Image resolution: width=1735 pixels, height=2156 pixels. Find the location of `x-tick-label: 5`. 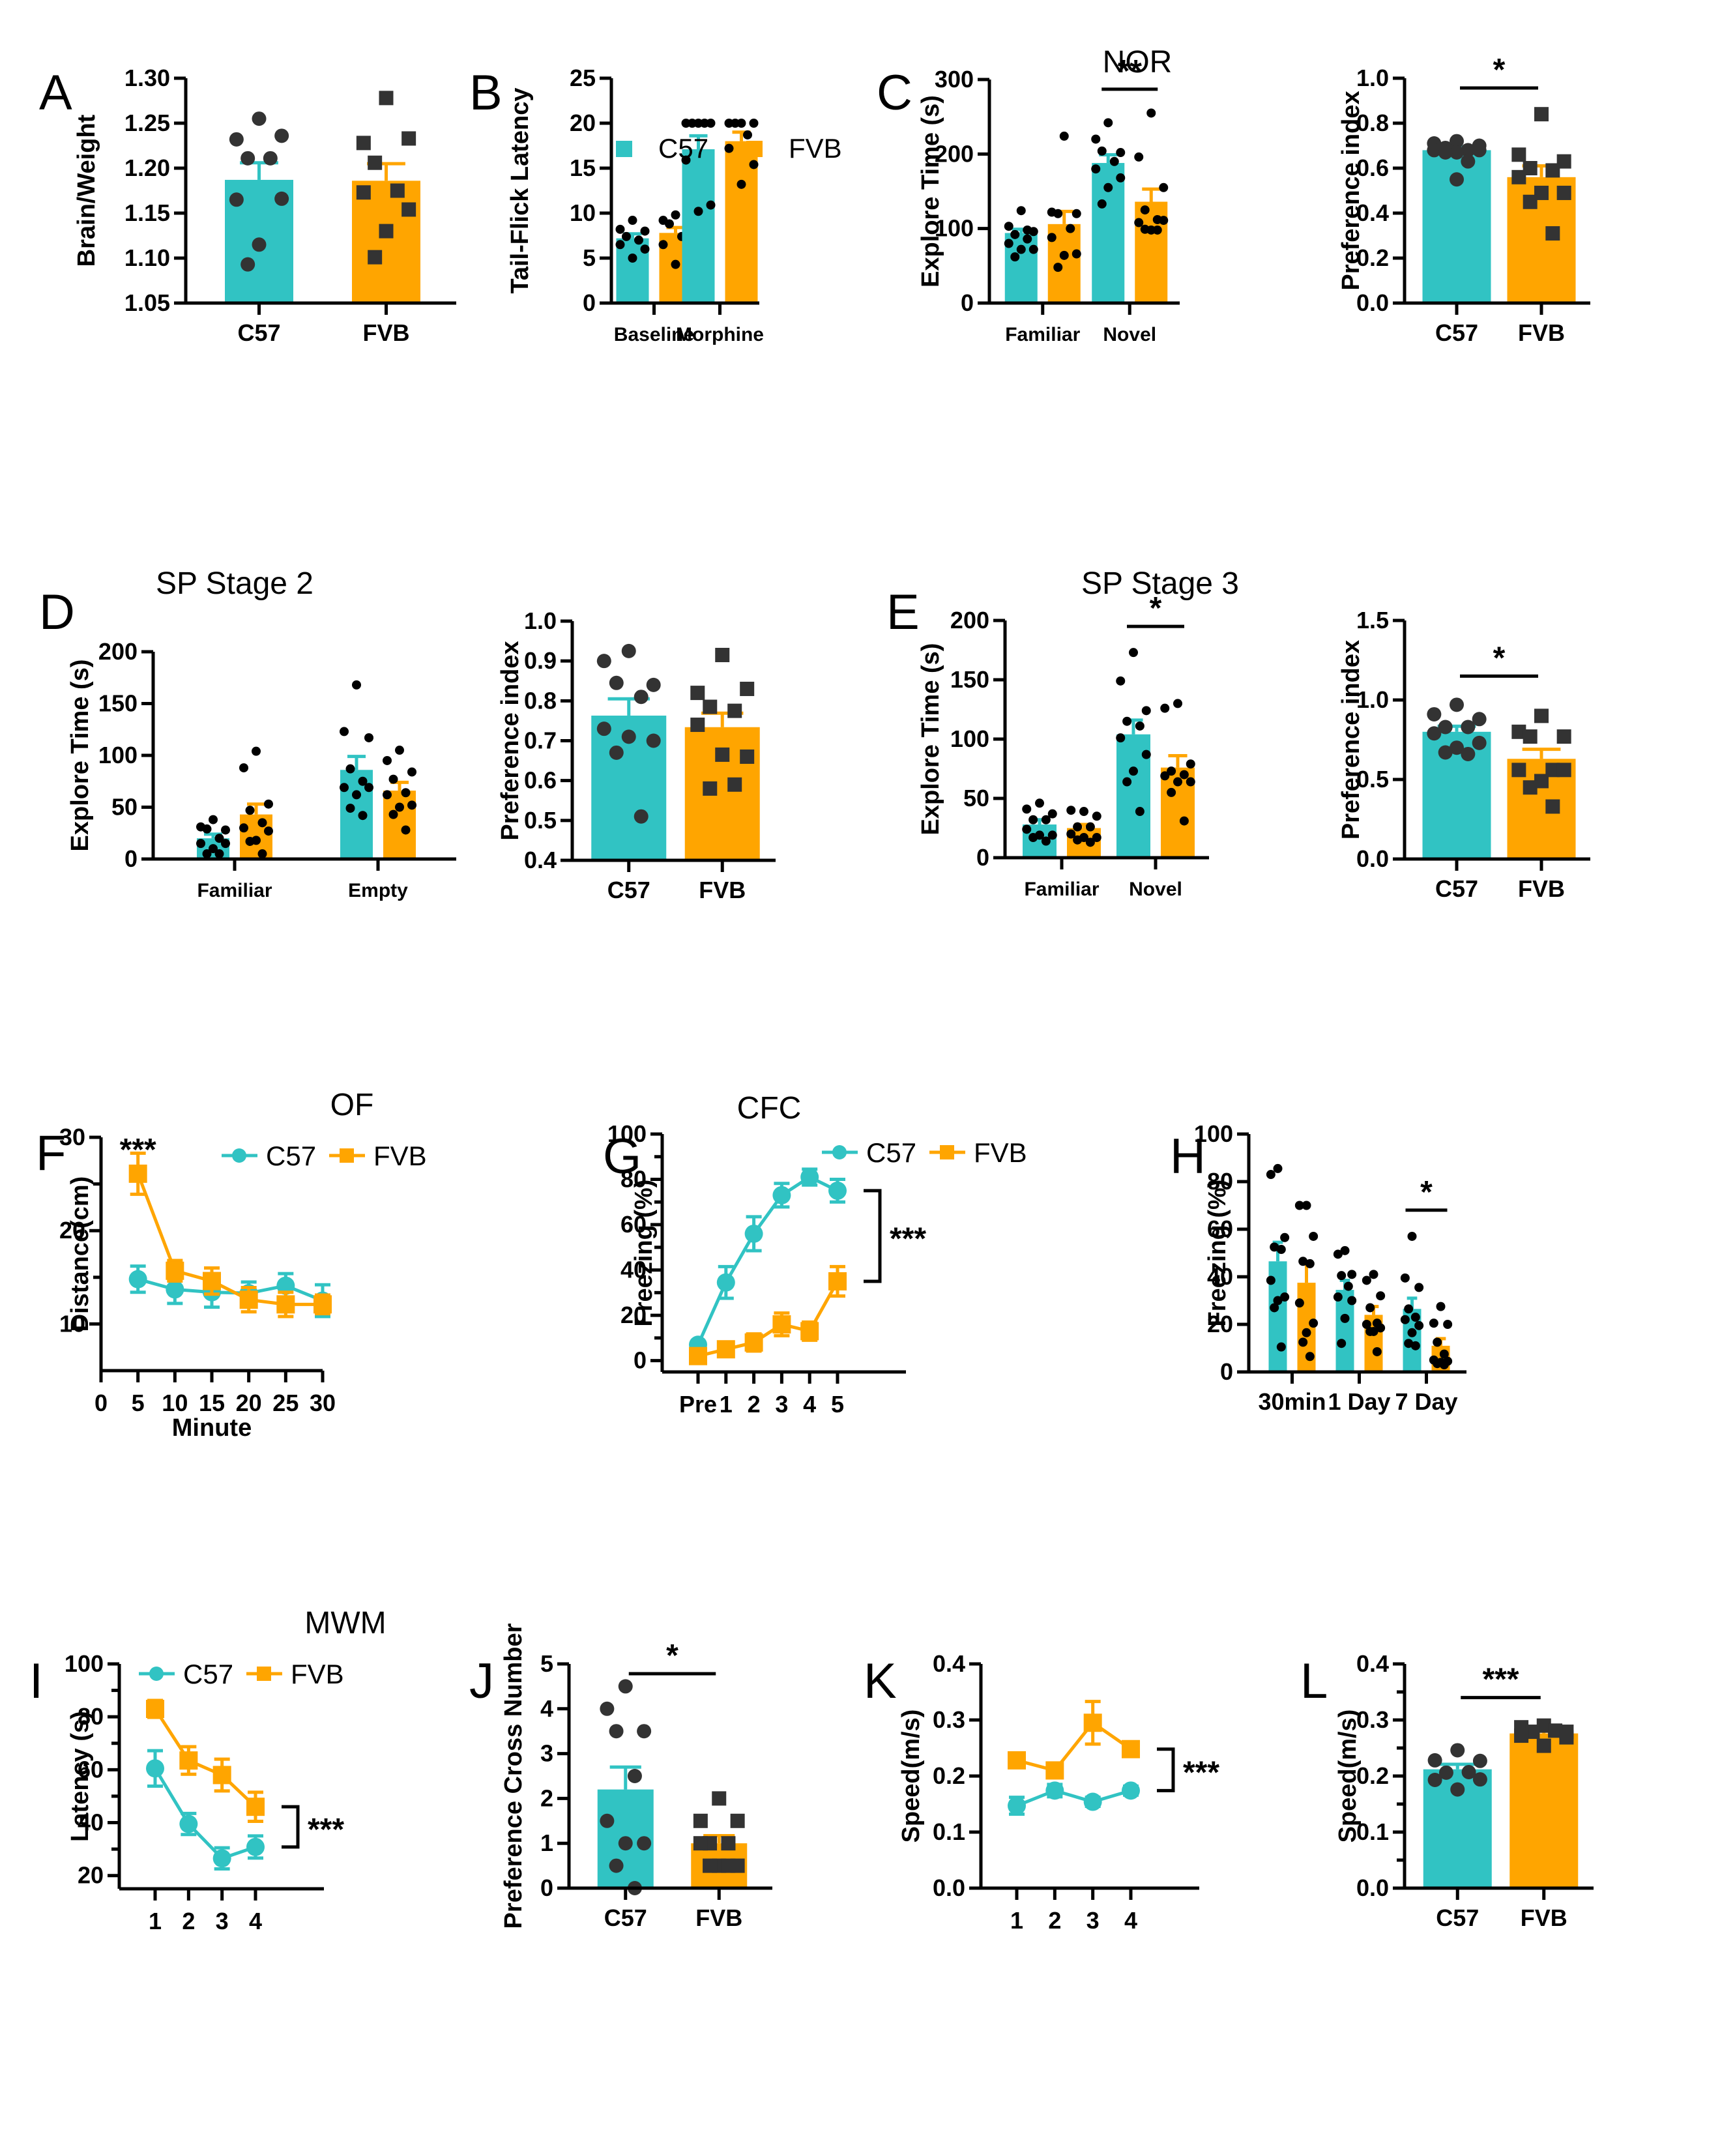

x-tick-label: 5 is located at coordinates (837, 1404).